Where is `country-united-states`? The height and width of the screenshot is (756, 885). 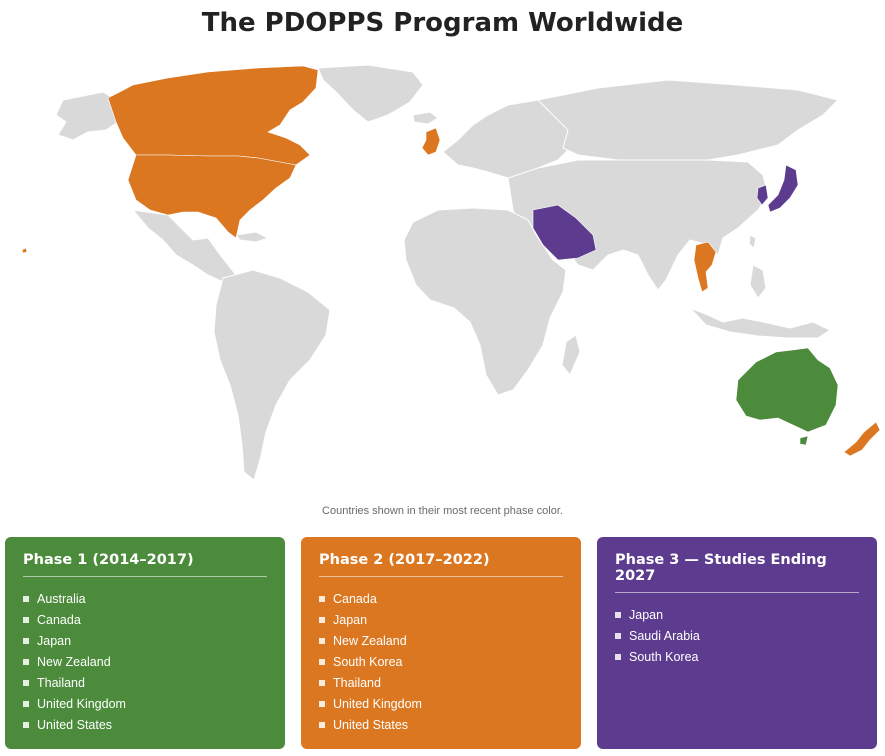 country-united-states is located at coordinates (212, 196).